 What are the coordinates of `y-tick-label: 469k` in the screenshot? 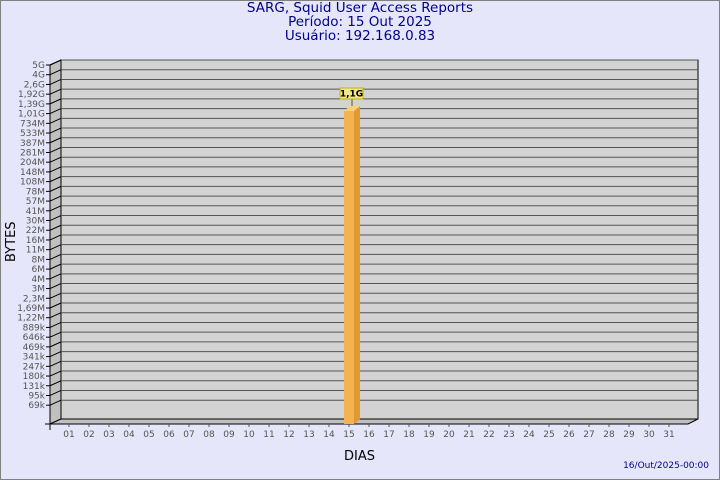 It's located at (34, 348).